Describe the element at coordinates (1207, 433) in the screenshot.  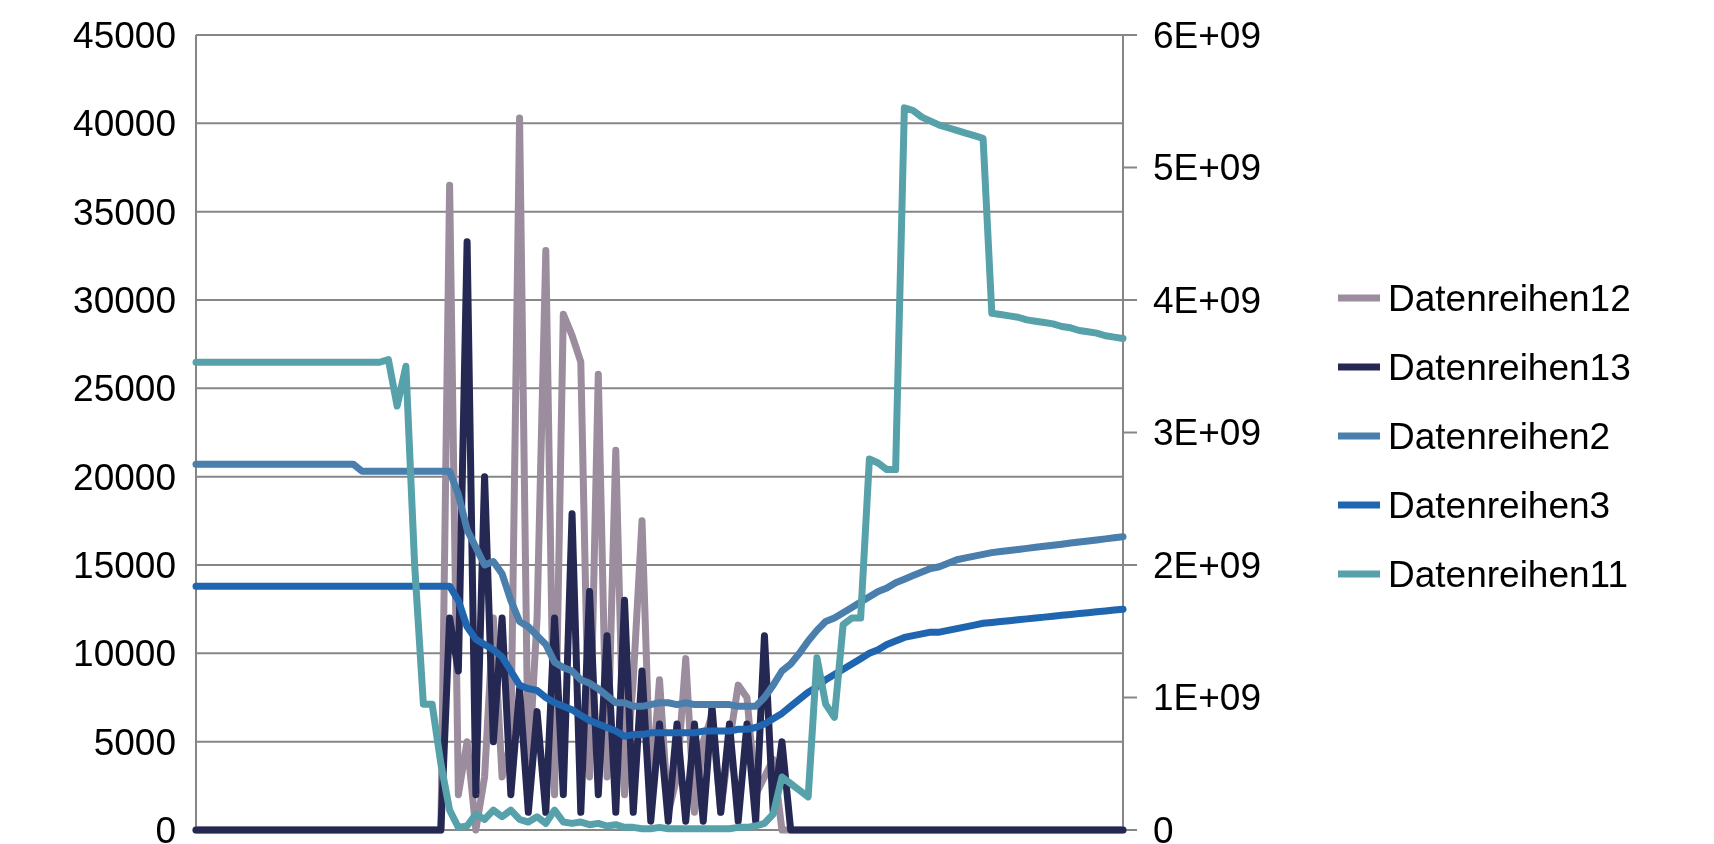
I see `y2-tick-label: 3E+09` at that location.